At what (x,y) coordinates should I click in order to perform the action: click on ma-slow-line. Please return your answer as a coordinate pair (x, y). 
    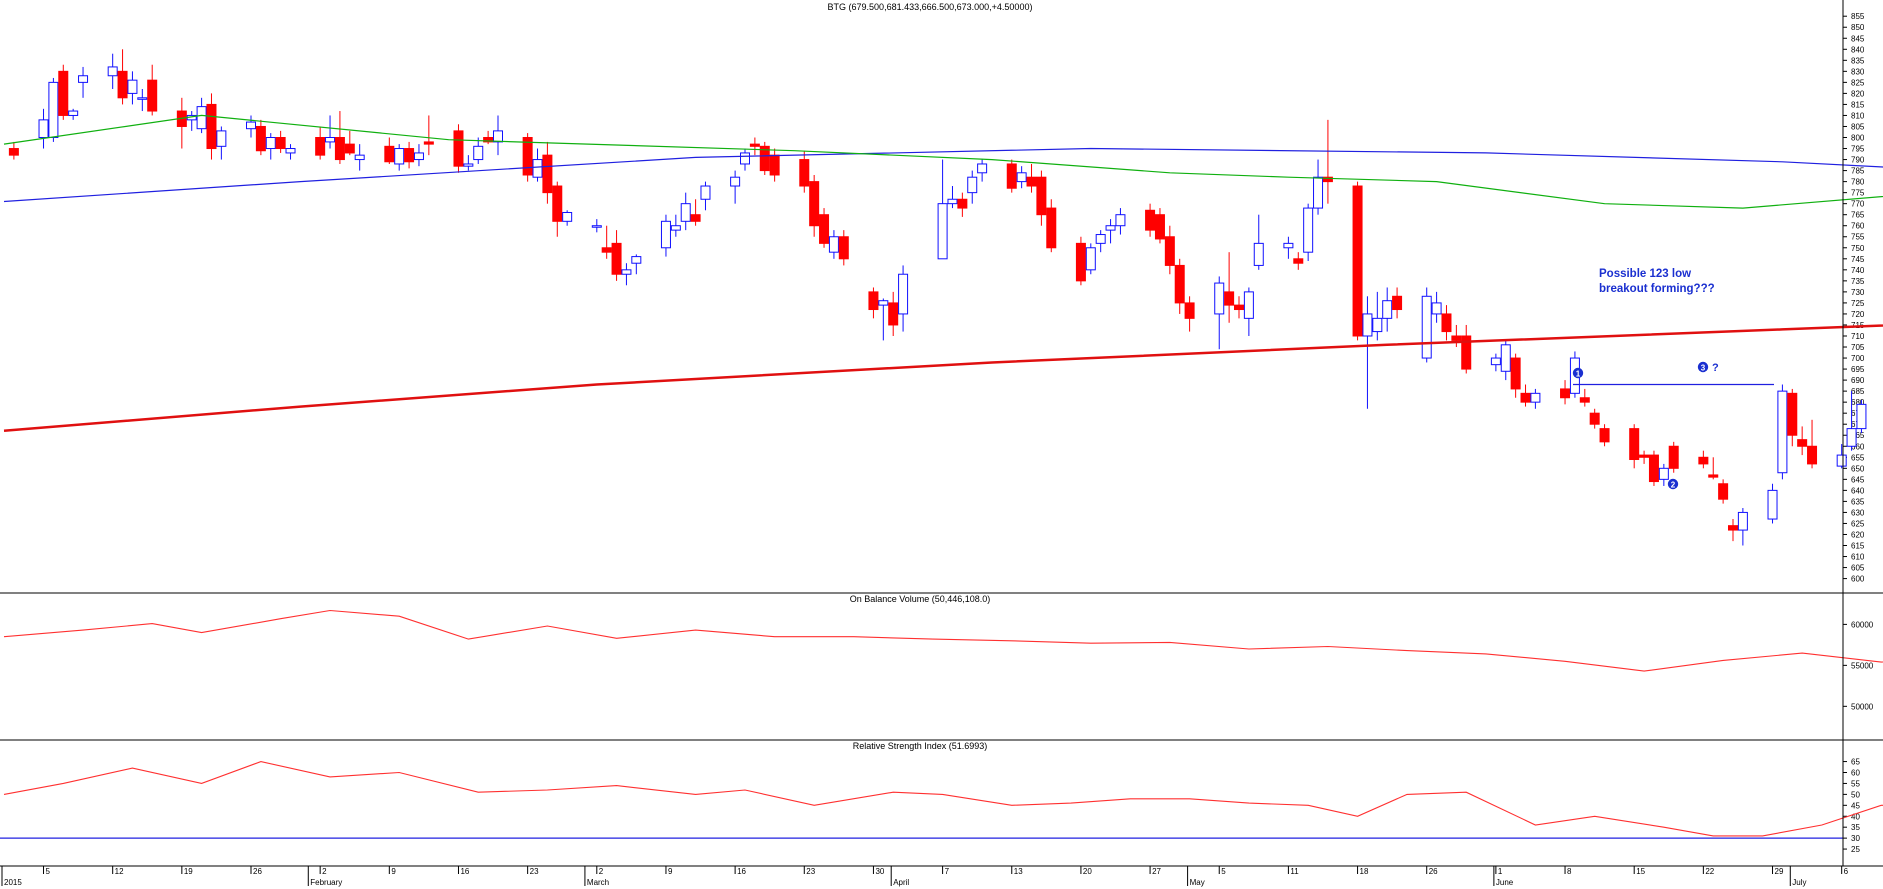
    Looking at the image, I should click on (943, 378).